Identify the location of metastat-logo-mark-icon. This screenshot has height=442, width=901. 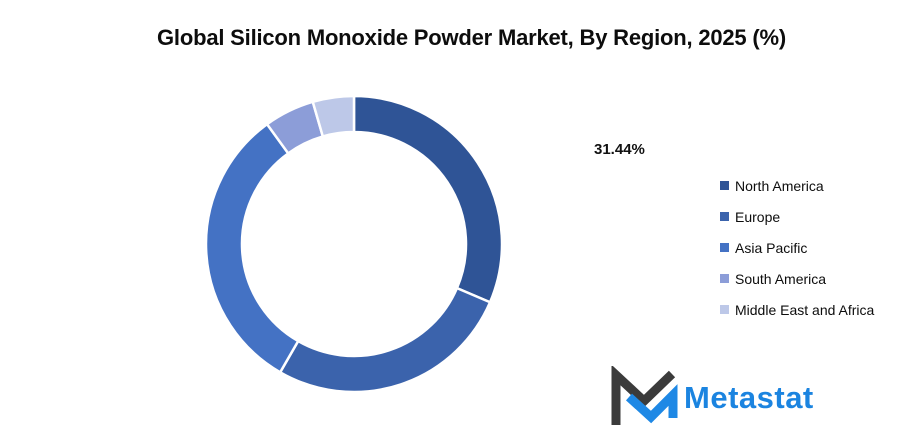
(644, 395).